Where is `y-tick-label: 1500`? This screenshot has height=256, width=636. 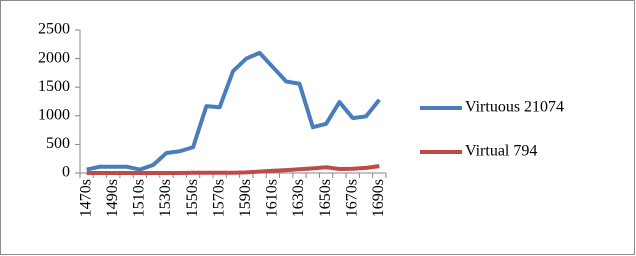
y-tick-label: 1500 is located at coordinates (54, 86).